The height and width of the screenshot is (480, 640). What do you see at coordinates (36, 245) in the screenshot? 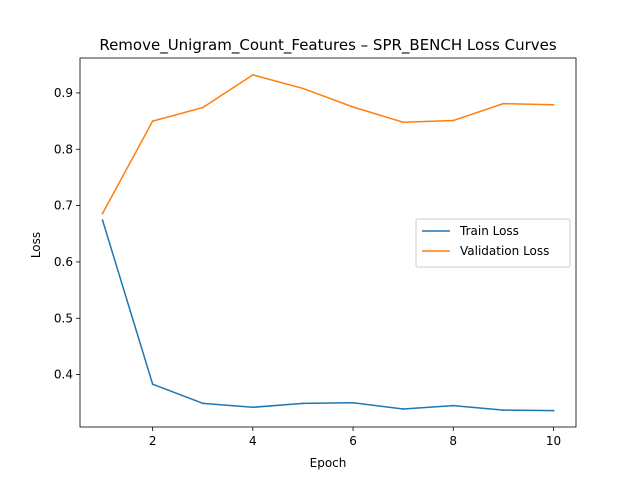
I see `y-axis-label: Loss` at bounding box center [36, 245].